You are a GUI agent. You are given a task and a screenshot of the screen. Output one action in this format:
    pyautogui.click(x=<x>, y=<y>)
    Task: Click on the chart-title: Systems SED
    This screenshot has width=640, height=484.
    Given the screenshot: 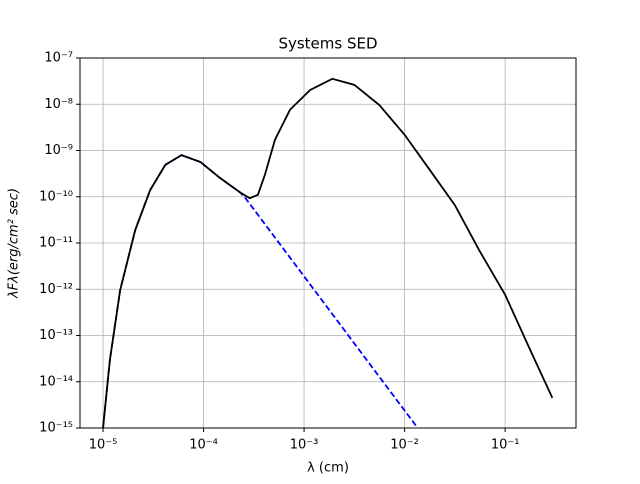 What is the action you would take?
    pyautogui.click(x=327, y=44)
    